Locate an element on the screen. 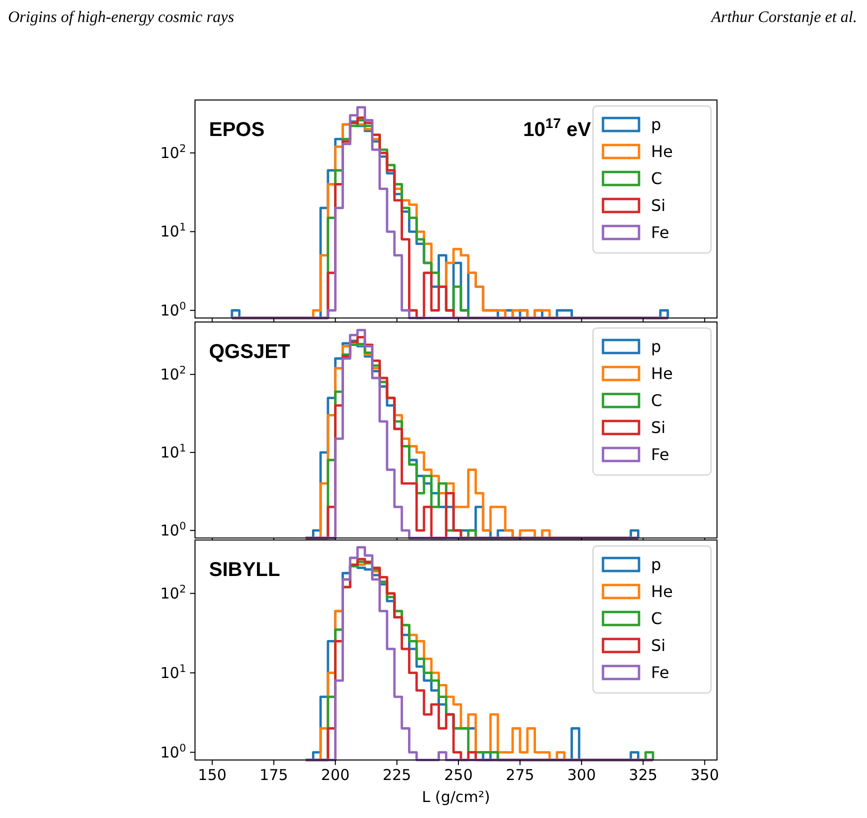  text: EPOS is located at coordinates (237, 130).